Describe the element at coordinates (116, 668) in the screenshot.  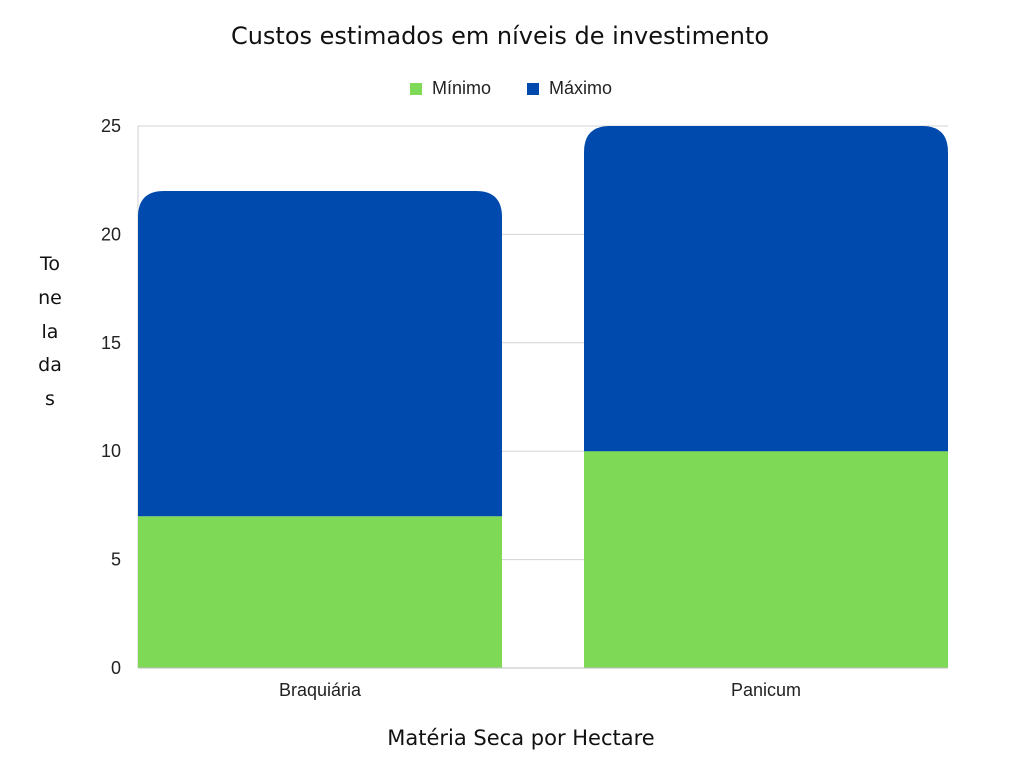
I see `y-tick-label-0: 0` at that location.